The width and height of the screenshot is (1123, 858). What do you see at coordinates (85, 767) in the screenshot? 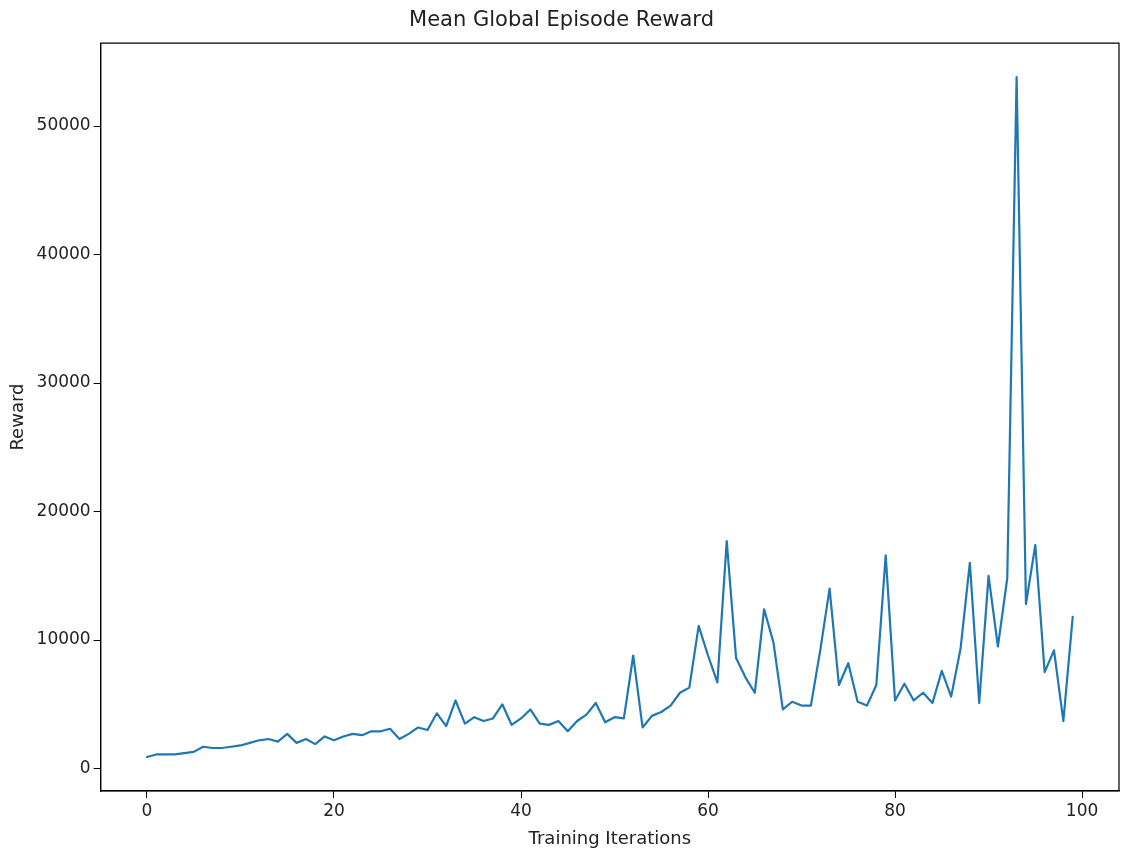
I see `y-tick-label: 0` at bounding box center [85, 767].